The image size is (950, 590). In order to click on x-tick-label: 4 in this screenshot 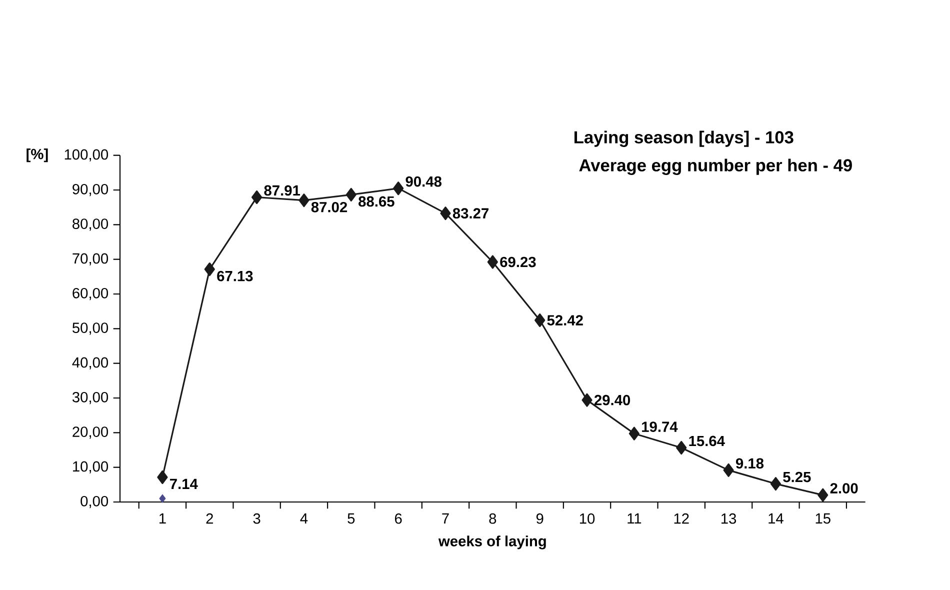, I will do `click(304, 518)`.